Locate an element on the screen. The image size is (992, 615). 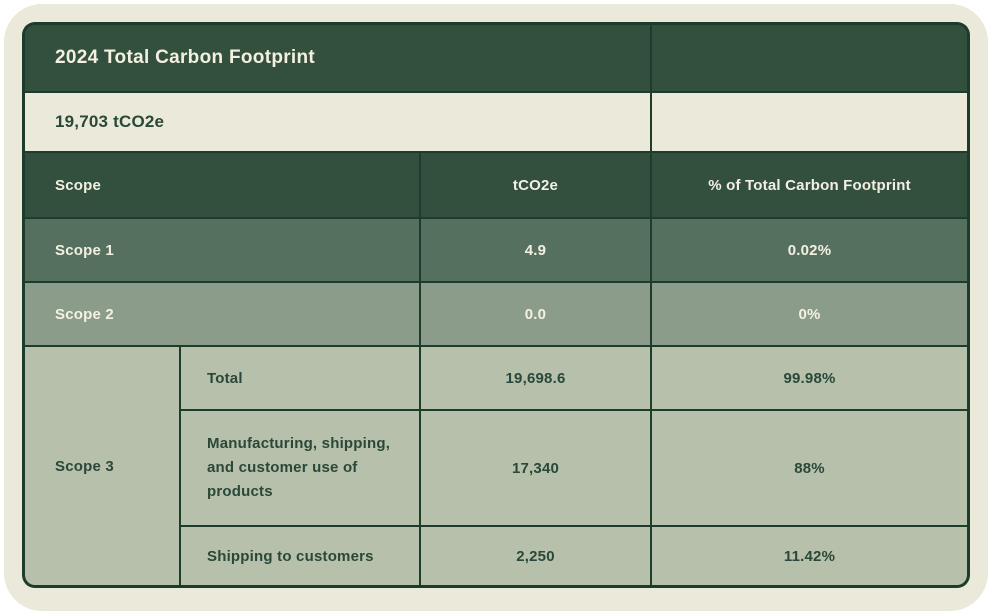
table-title-cell: 2024 Total Carbon Footprint is located at coordinates (337, 58).